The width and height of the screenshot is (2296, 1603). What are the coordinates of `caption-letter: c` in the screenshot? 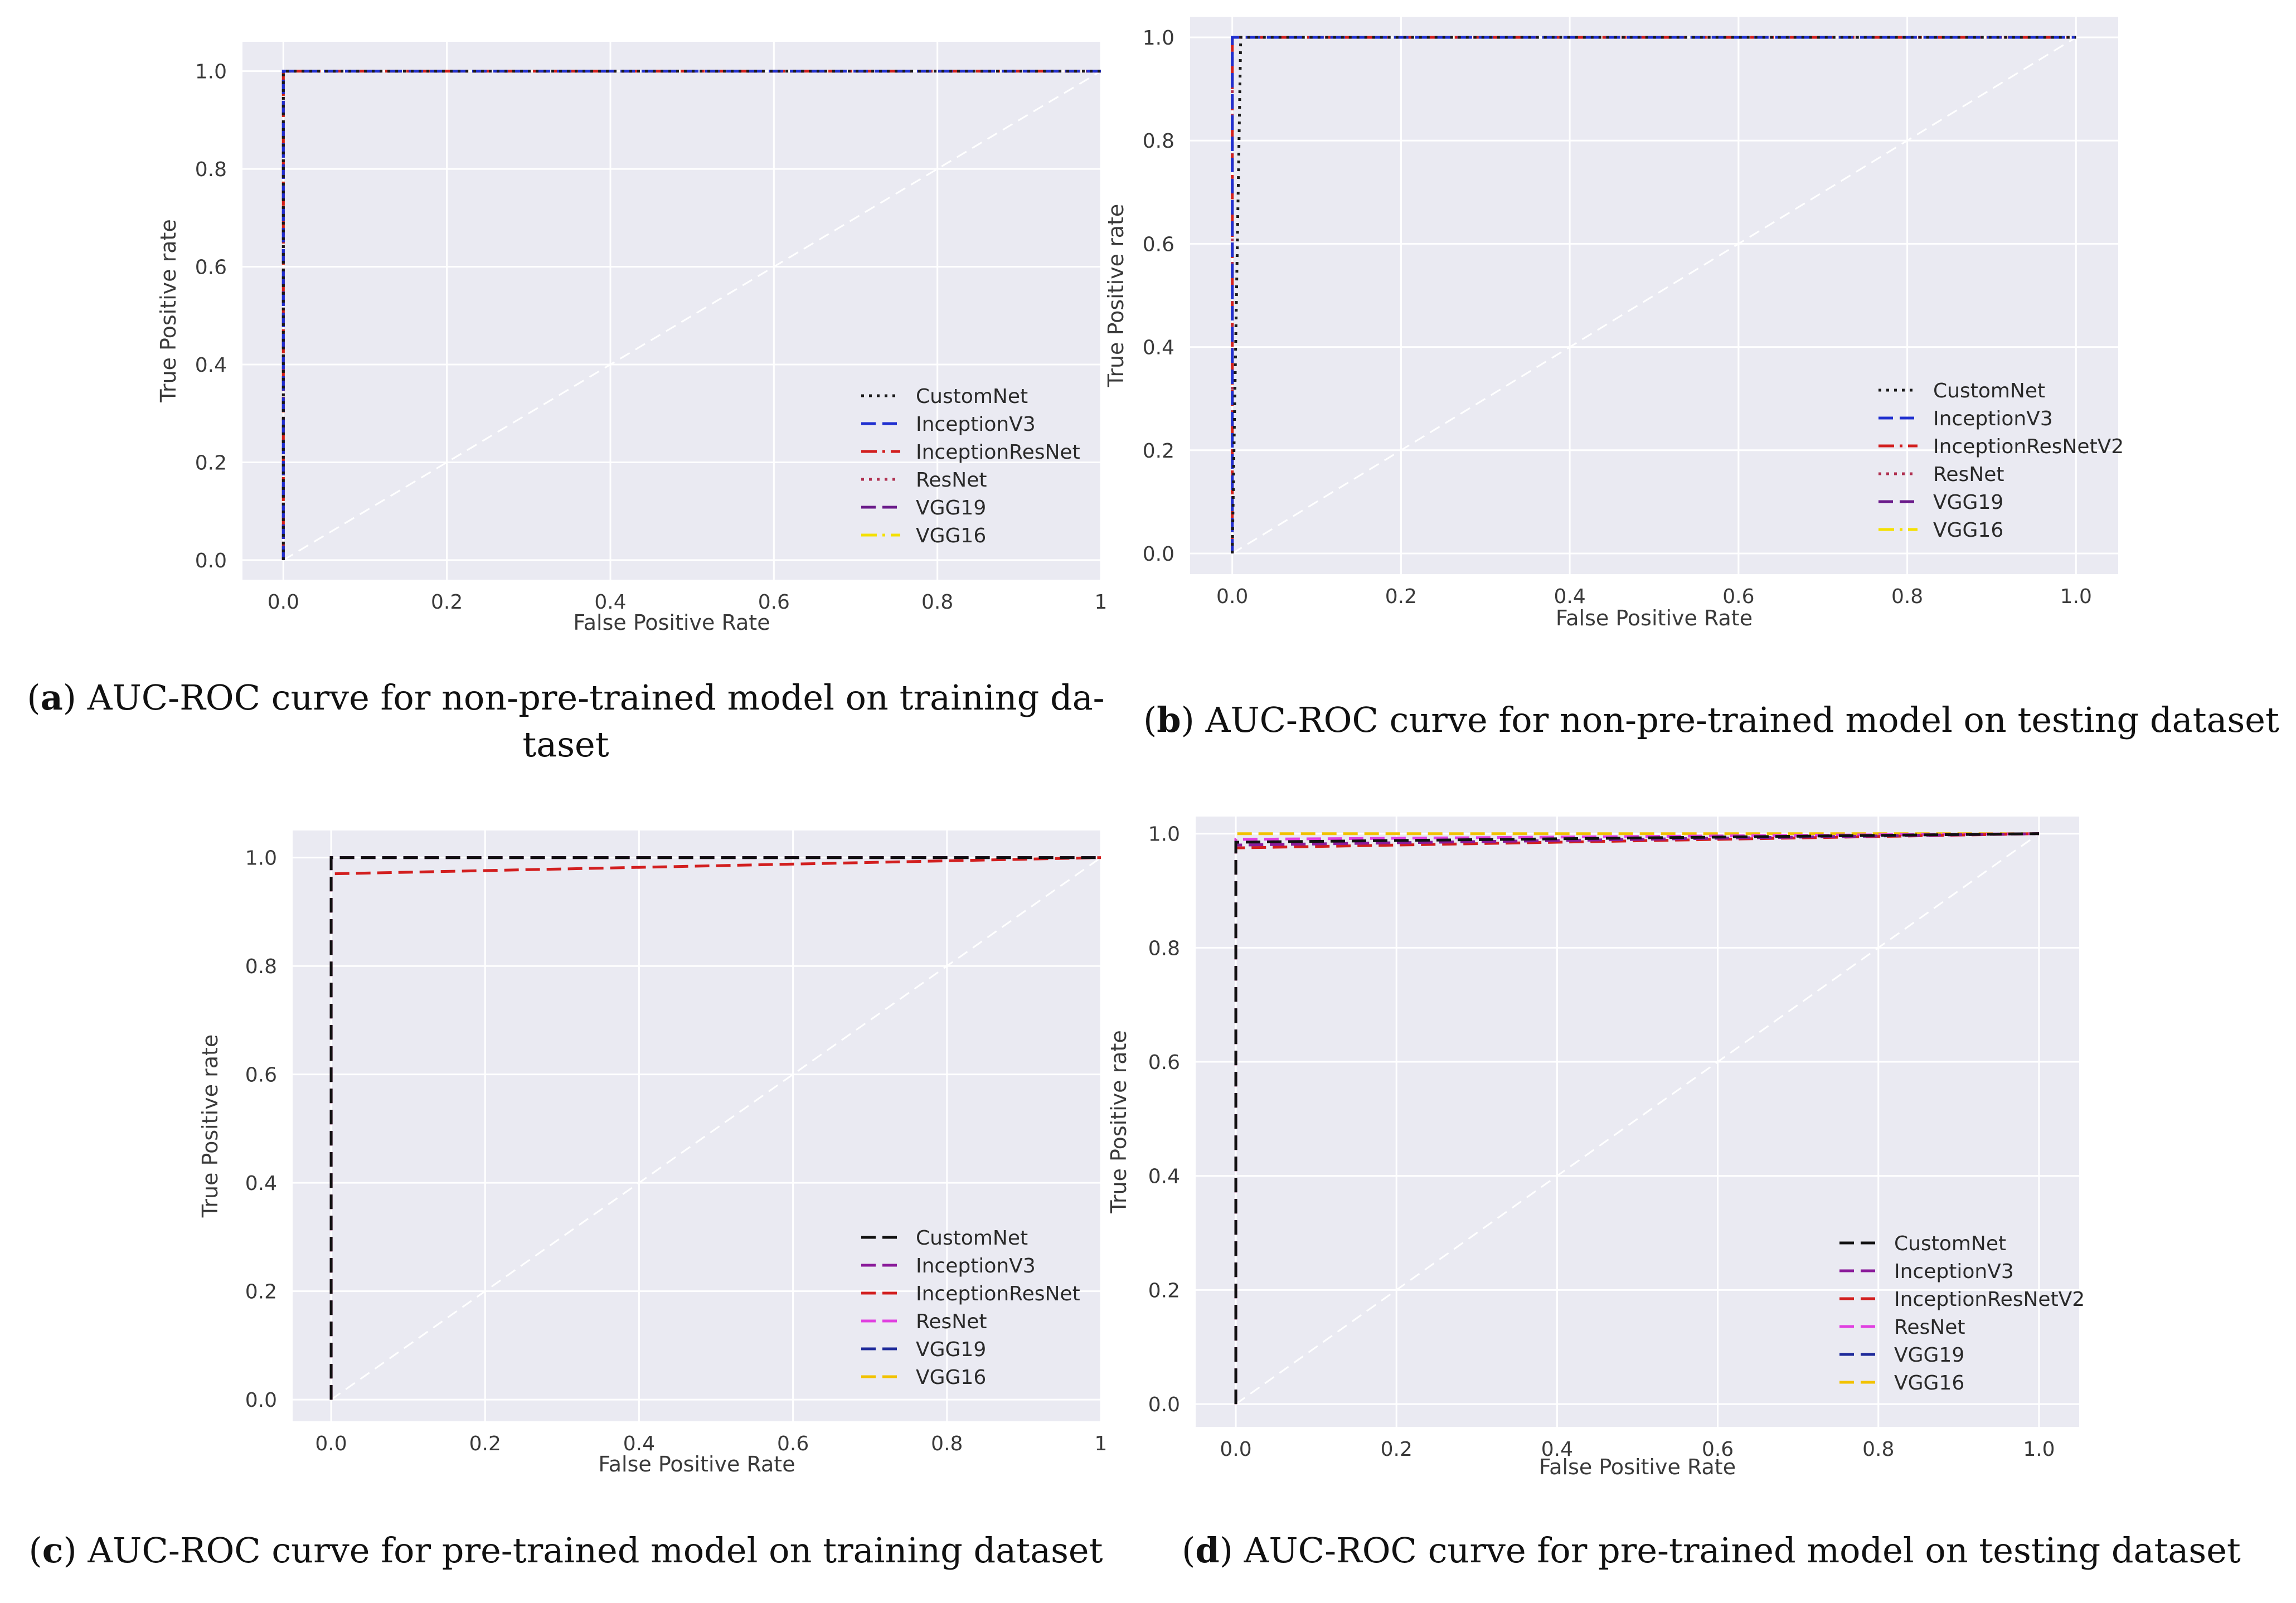 It's located at (53, 1550).